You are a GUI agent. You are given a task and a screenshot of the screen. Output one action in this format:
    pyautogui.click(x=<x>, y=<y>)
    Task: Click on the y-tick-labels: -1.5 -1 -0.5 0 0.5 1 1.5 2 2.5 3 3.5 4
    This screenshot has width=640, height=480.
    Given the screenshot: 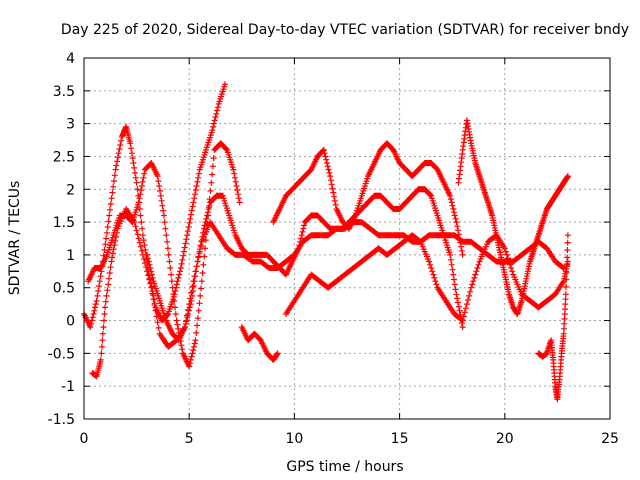 What is the action you would take?
    pyautogui.click(x=61, y=239)
    